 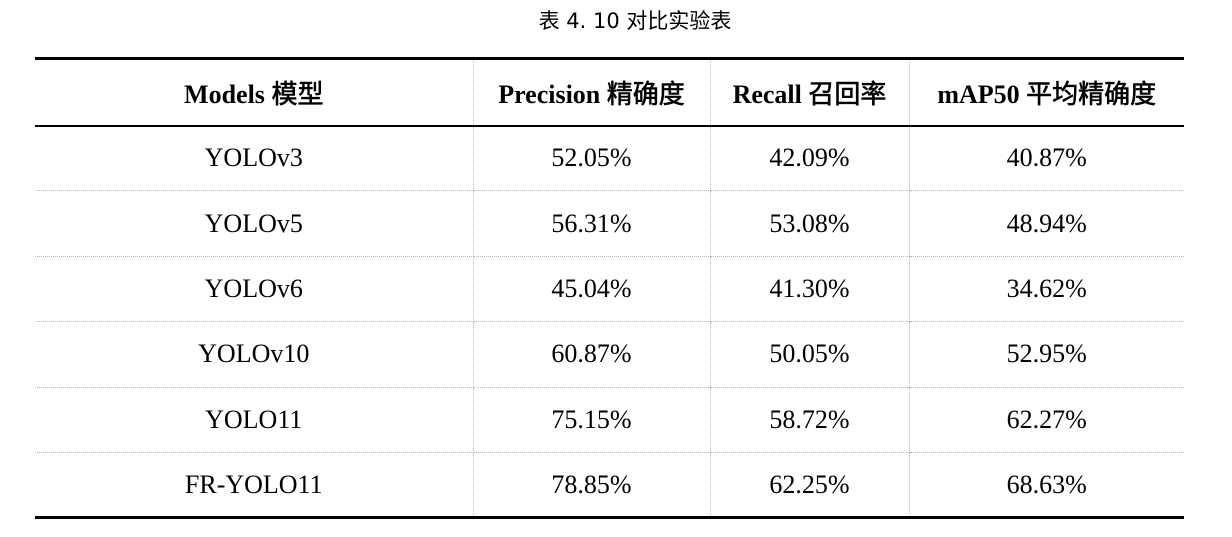 What do you see at coordinates (549, 94) in the screenshot?
I see `header-precision-en: Precision` at bounding box center [549, 94].